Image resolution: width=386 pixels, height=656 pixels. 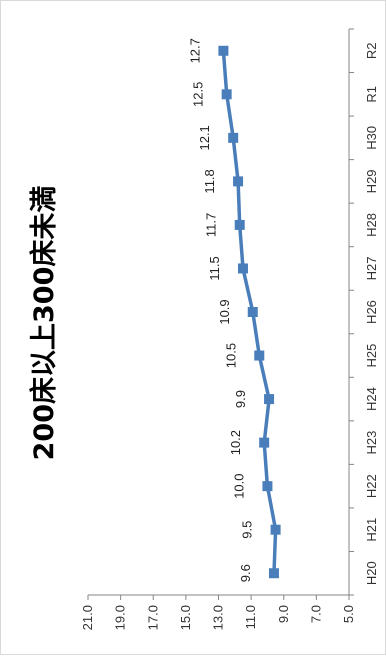 What do you see at coordinates (235, 442) in the screenshot?
I see `data-label: 10.2` at bounding box center [235, 442].